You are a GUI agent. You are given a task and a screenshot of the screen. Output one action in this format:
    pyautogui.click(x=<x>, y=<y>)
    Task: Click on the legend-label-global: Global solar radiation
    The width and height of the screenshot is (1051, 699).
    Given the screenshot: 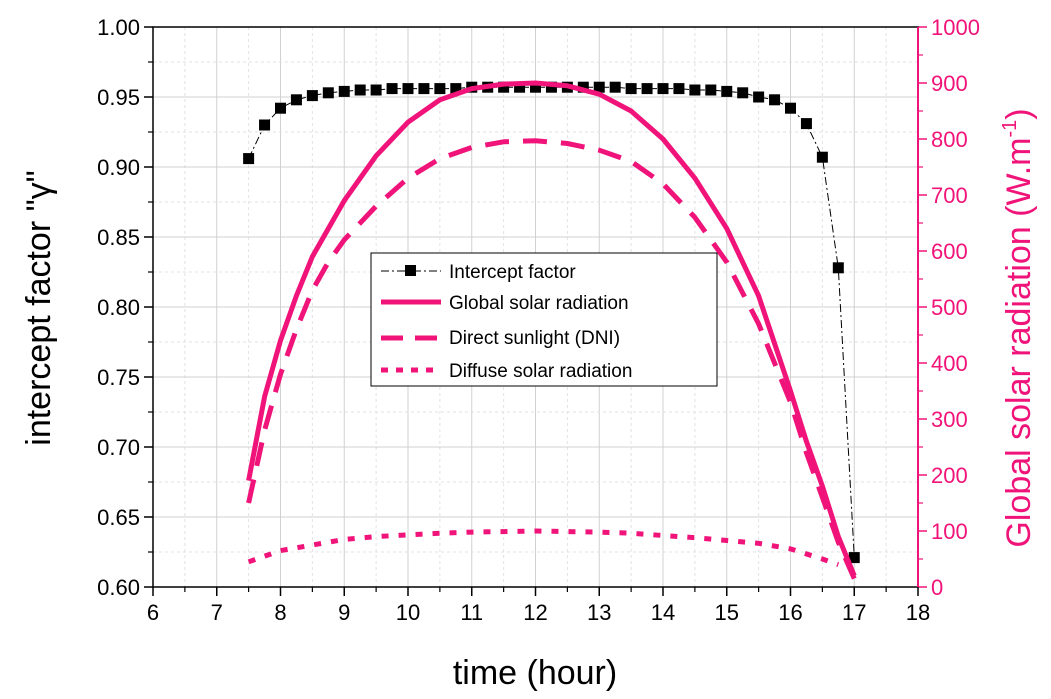 What is the action you would take?
    pyautogui.click(x=539, y=303)
    